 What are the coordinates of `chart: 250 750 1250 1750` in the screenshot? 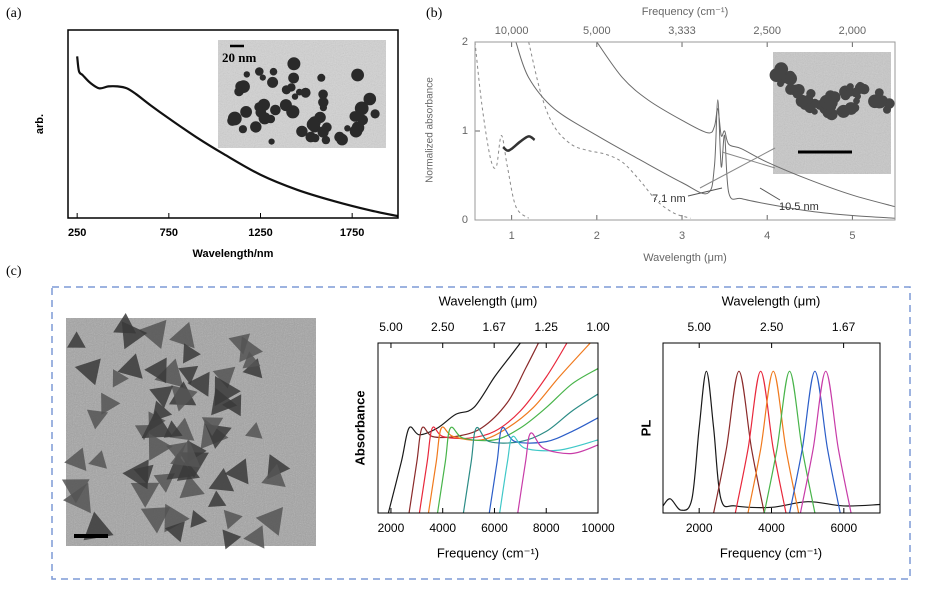 It's located at (233, 134).